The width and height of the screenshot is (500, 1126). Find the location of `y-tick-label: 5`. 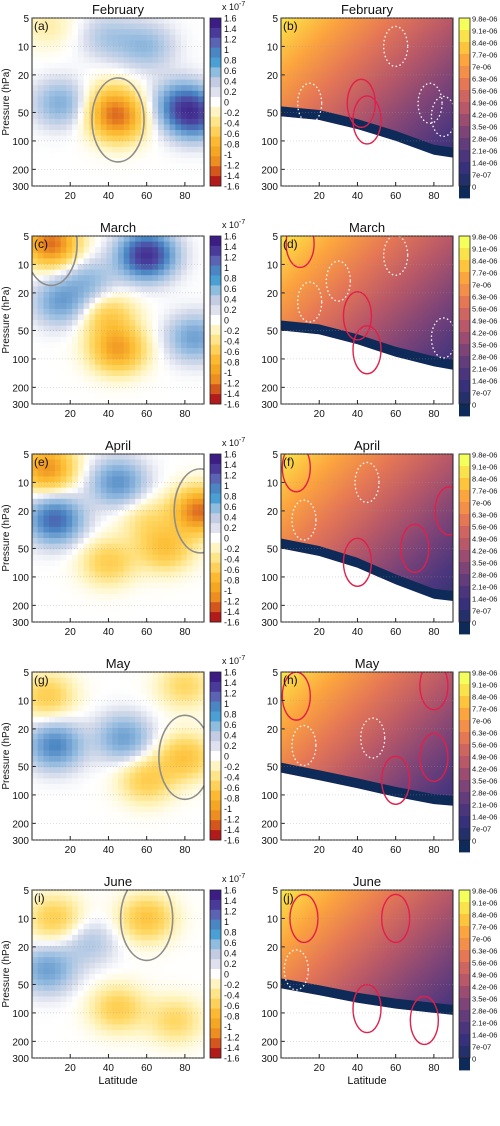

y-tick-label: 5 is located at coordinates (275, 237).